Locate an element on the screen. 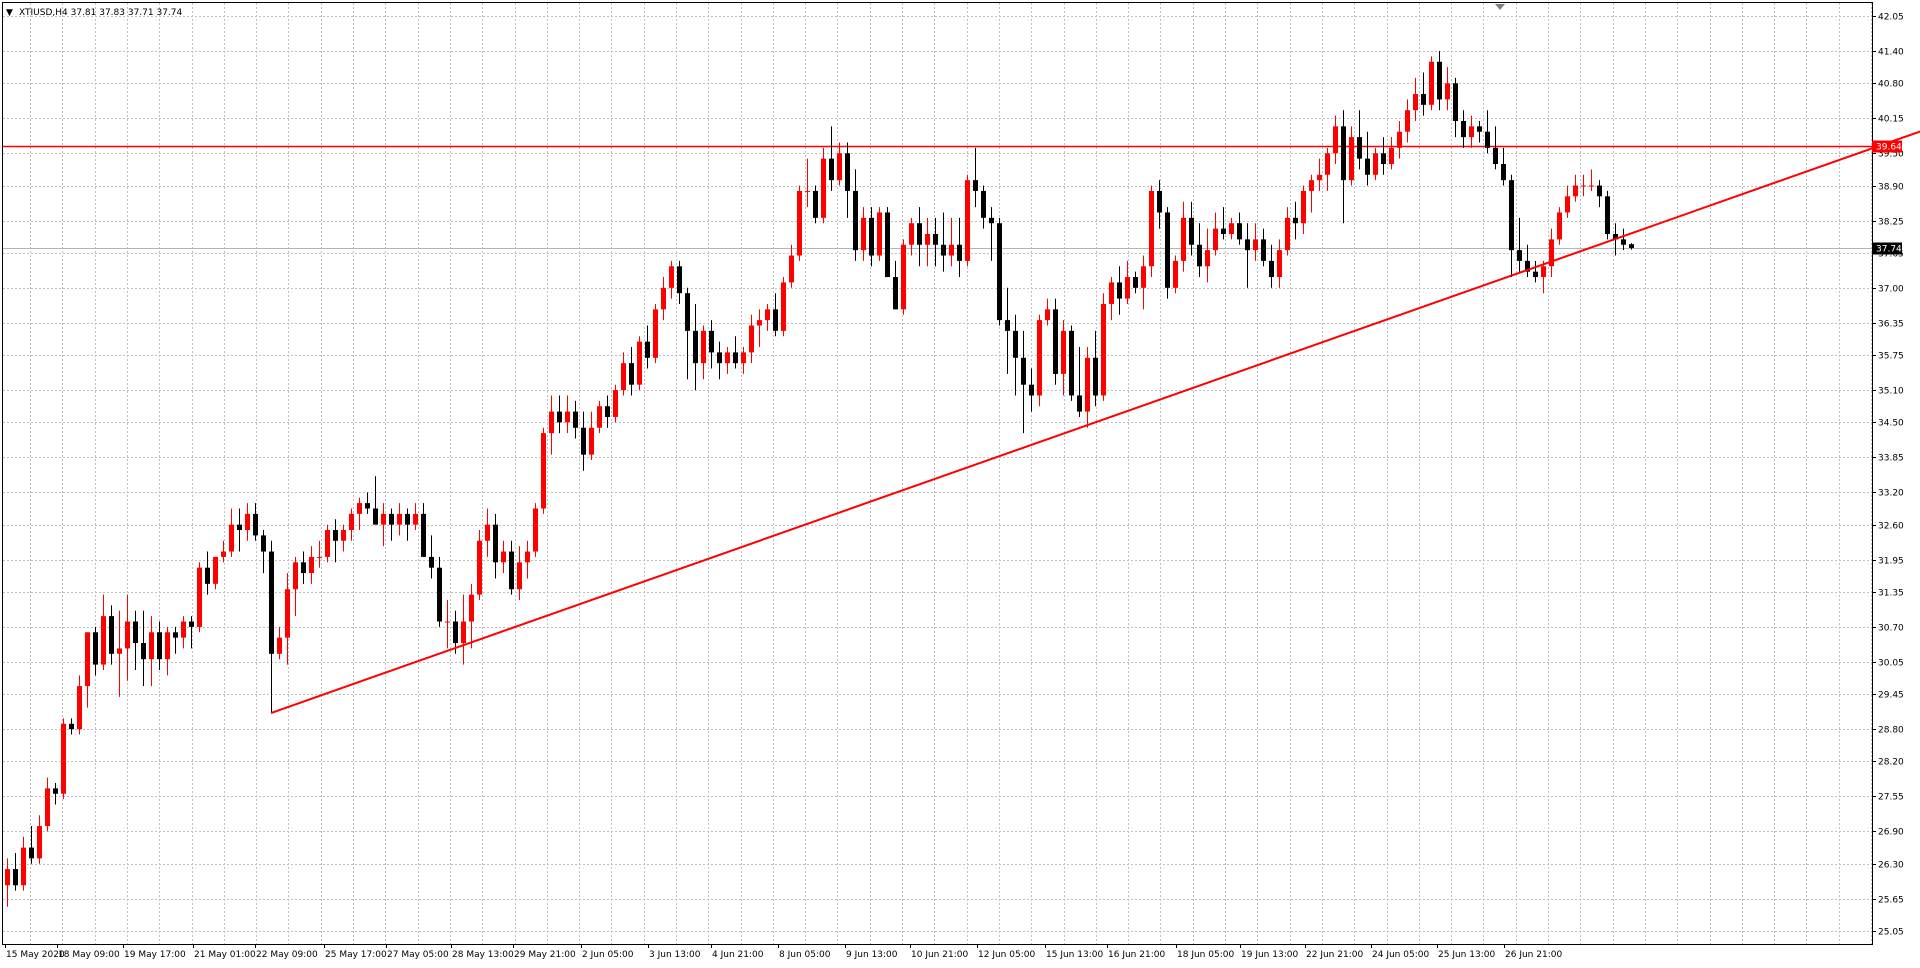 The width and height of the screenshot is (1920, 968). x-tick-label: 22 Jun 21:00 is located at coordinates (1334, 955).